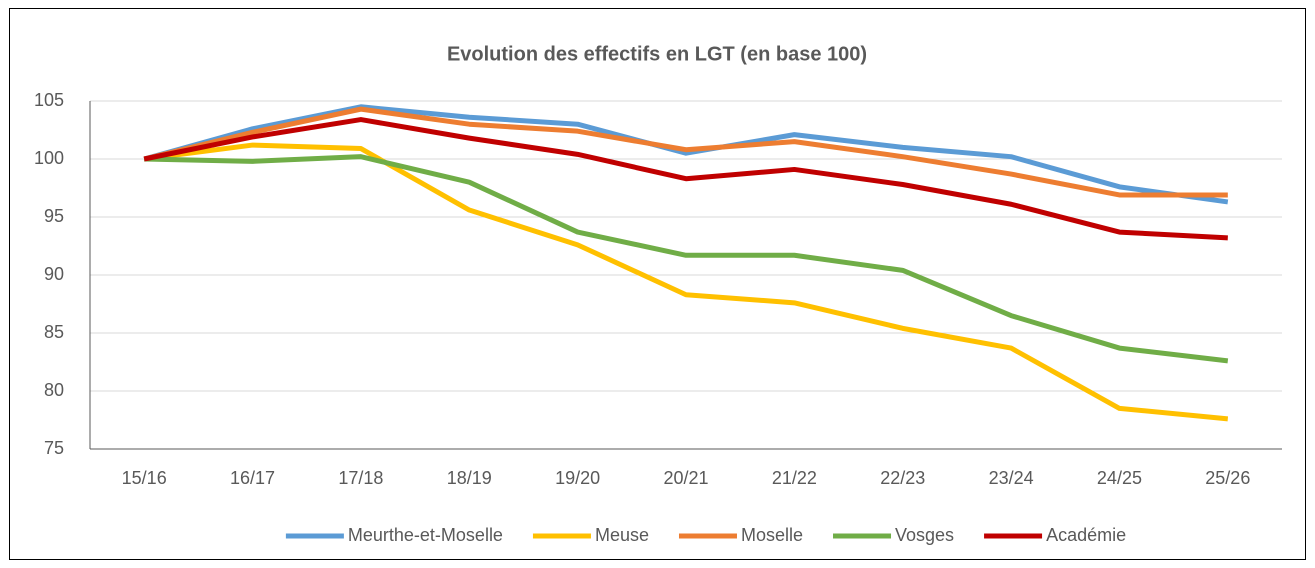  What do you see at coordinates (685, 478) in the screenshot?
I see `x-tick-label: 20/21` at bounding box center [685, 478].